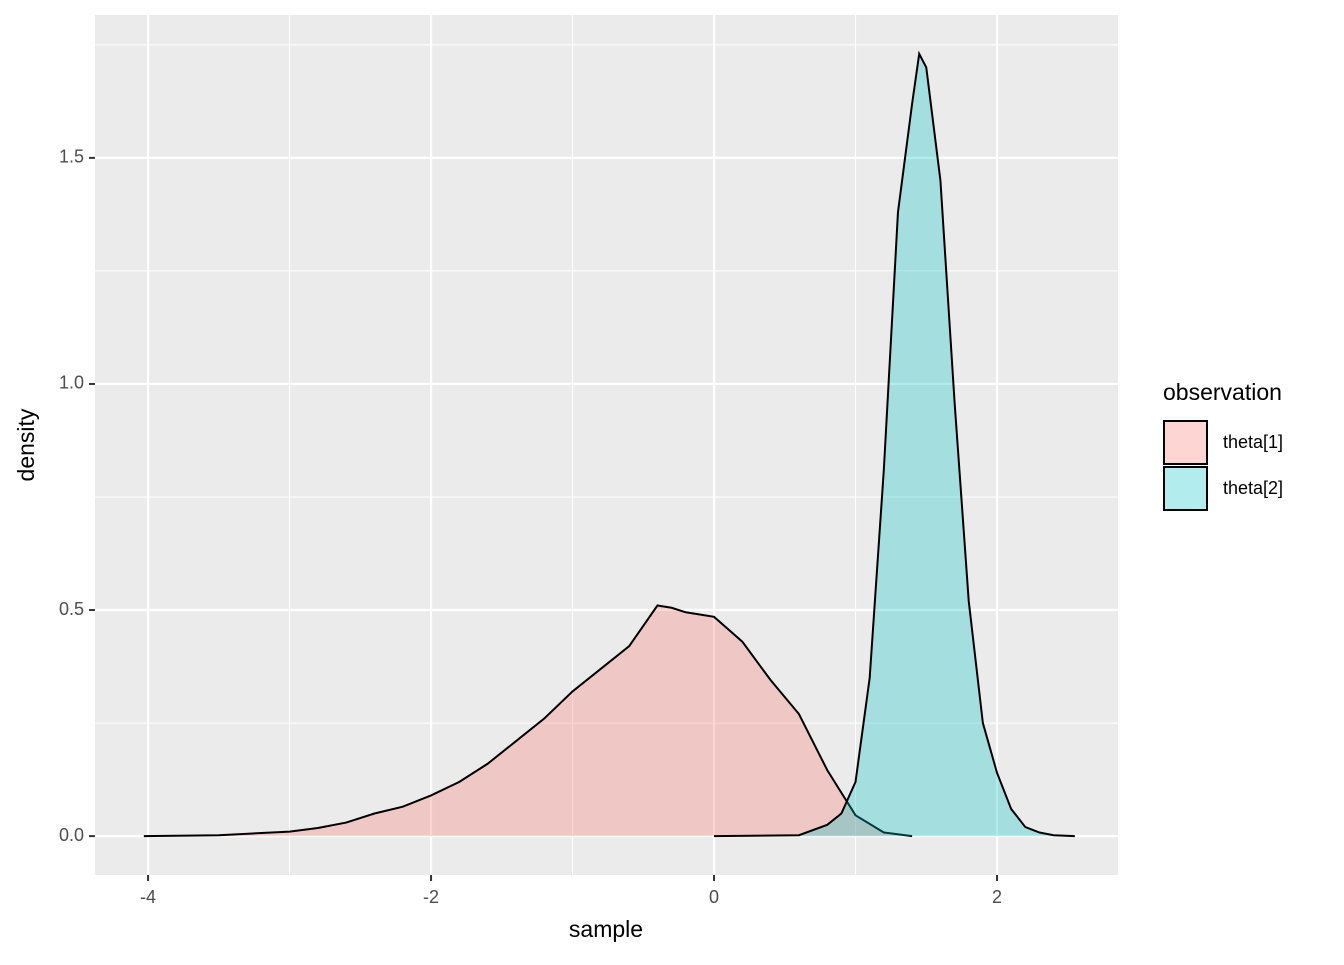 This screenshot has height=965, width=1344. Describe the element at coordinates (1253, 488) in the screenshot. I see `legend-label: theta[2]` at that location.